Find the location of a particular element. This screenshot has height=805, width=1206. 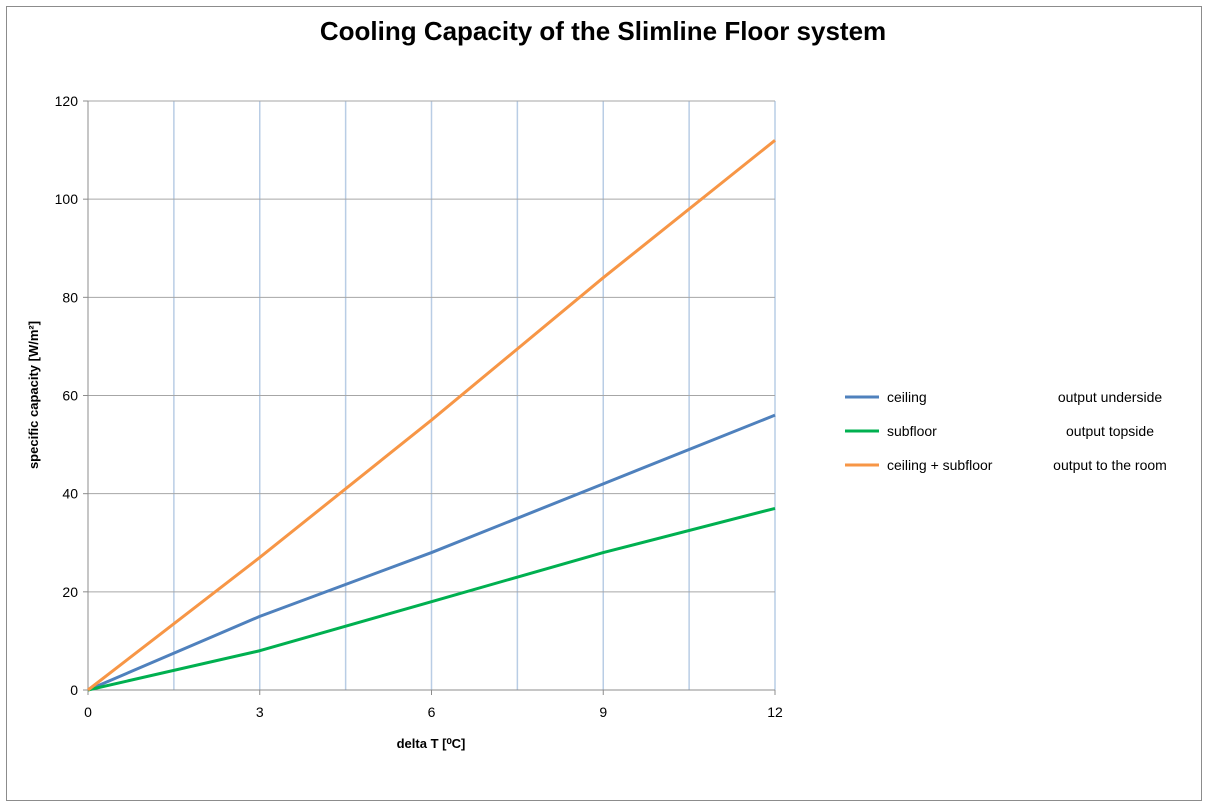

legend-description-3: output to the room is located at coordinates (1110, 465).